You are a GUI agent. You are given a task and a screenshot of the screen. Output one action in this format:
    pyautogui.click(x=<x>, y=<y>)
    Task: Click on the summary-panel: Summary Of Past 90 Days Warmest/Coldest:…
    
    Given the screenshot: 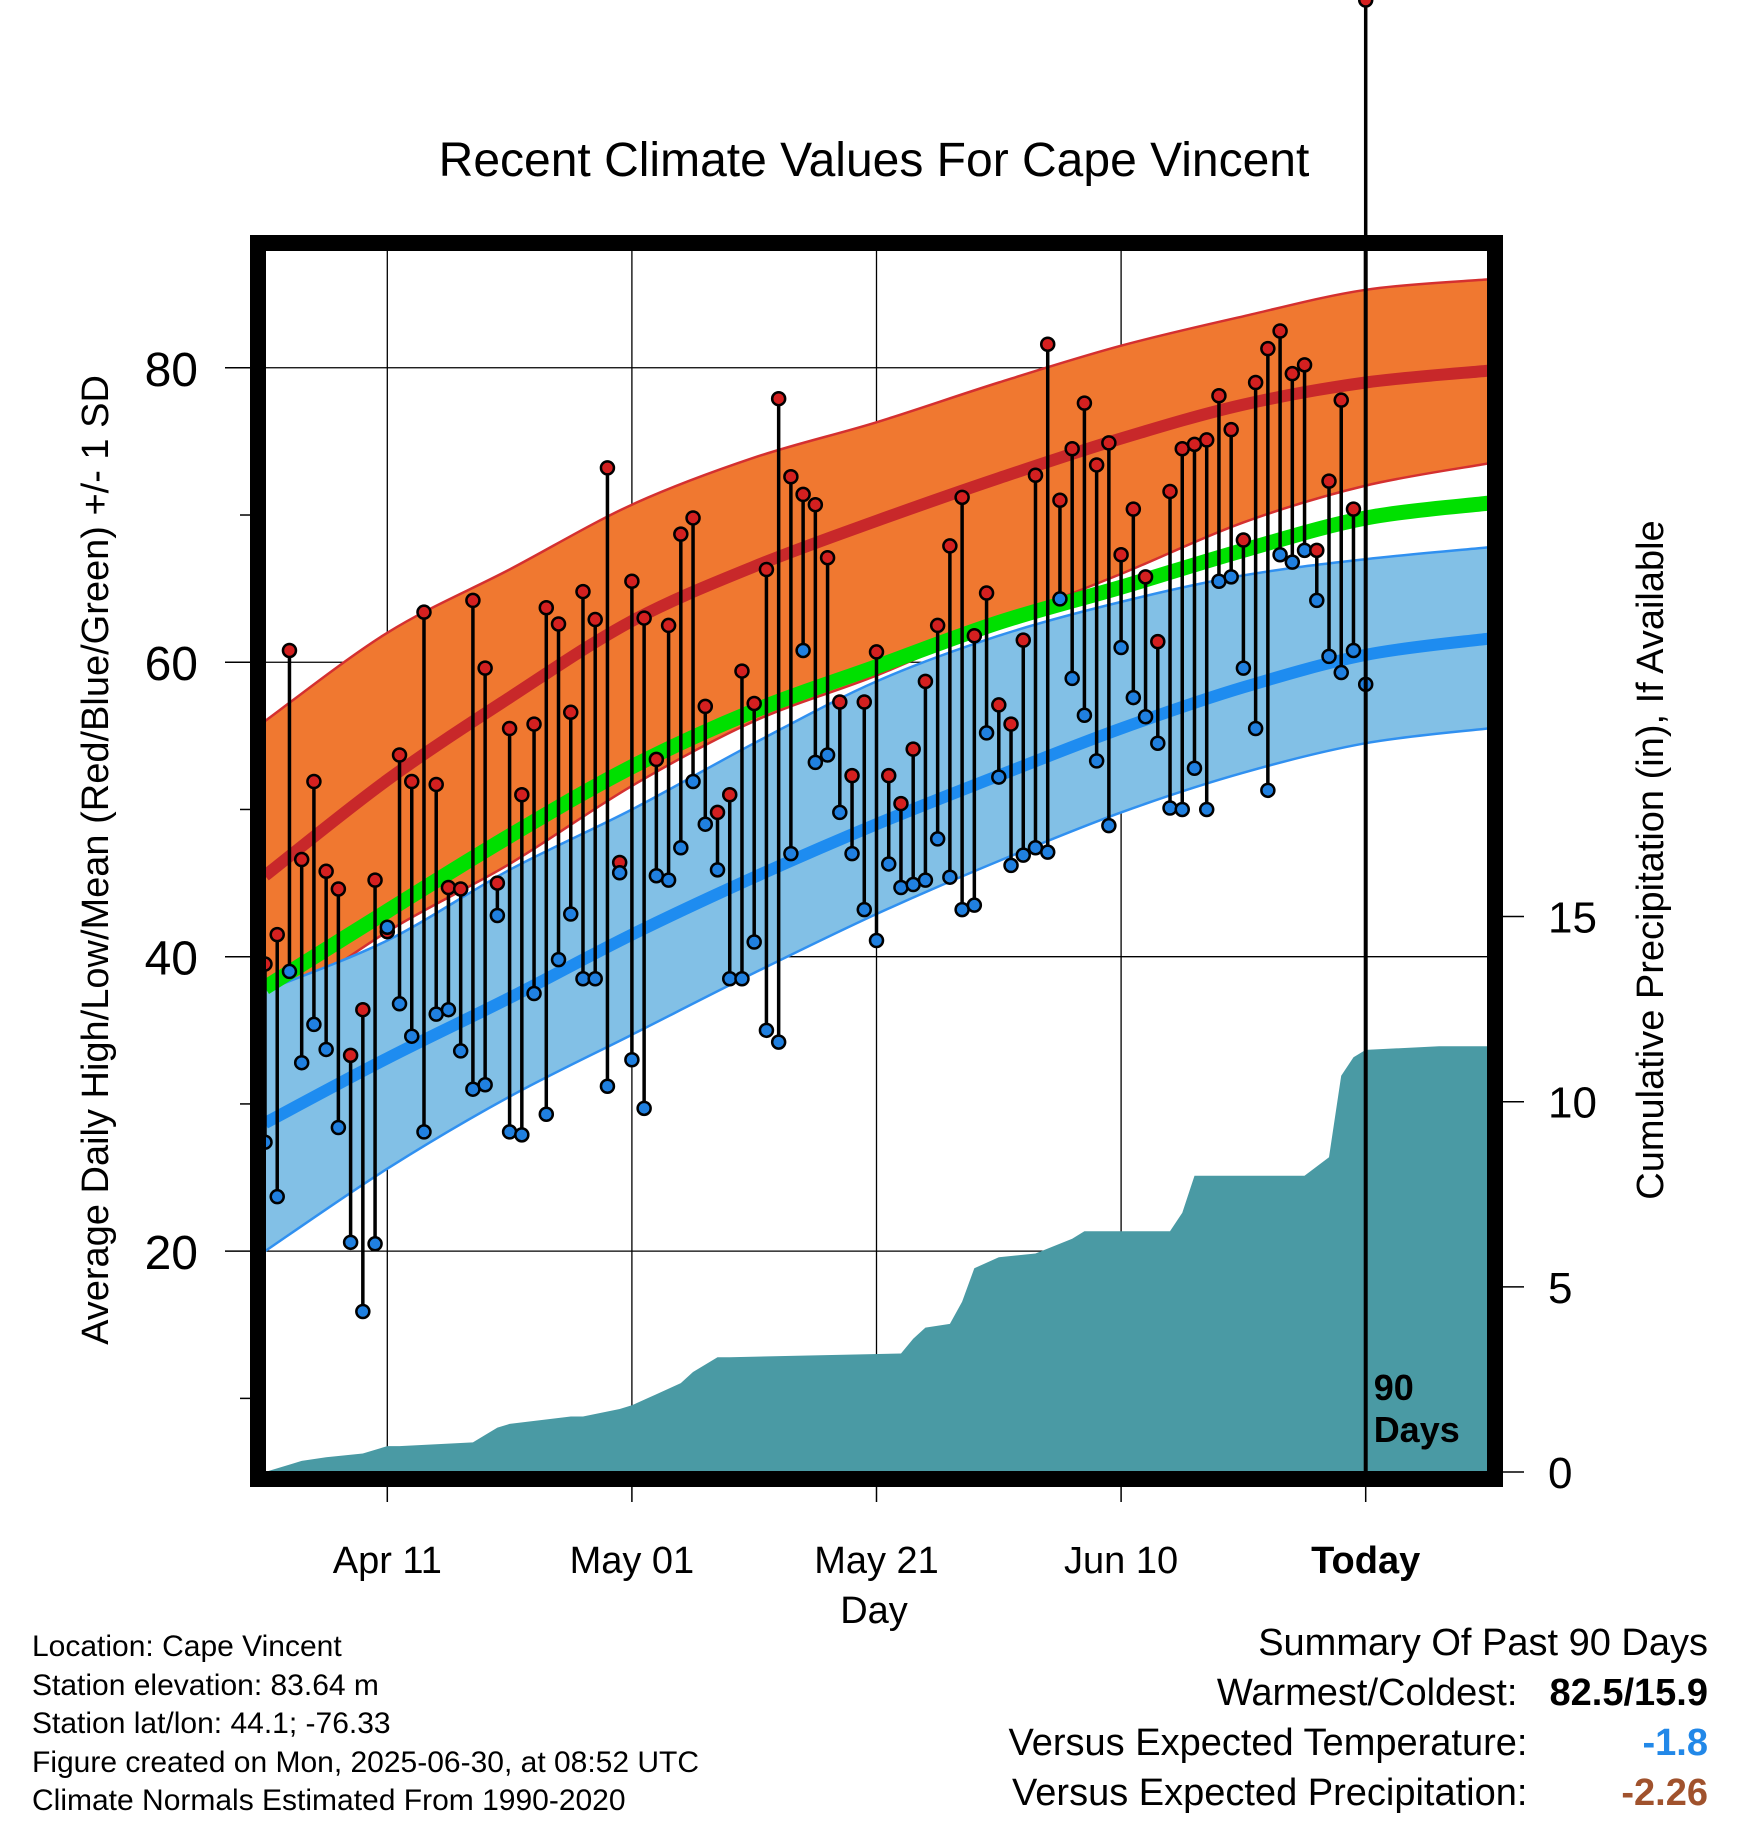 What is the action you would take?
    pyautogui.click(x=1358, y=1718)
    